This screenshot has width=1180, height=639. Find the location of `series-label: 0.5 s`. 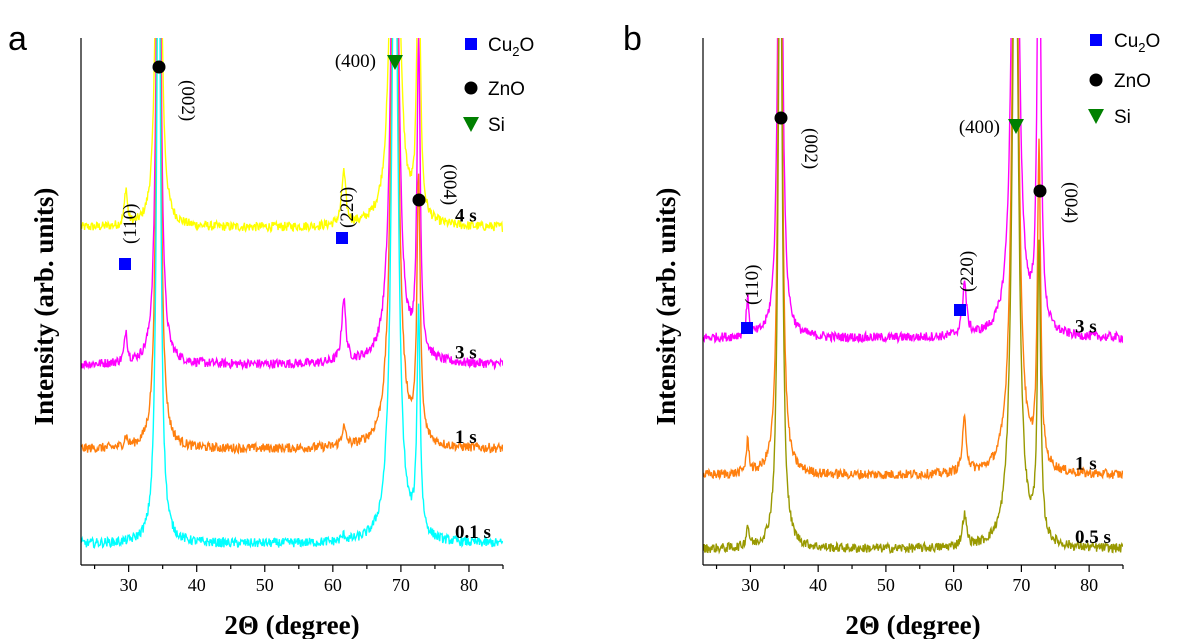

series-label: 0.5 s is located at coordinates (1093, 537).